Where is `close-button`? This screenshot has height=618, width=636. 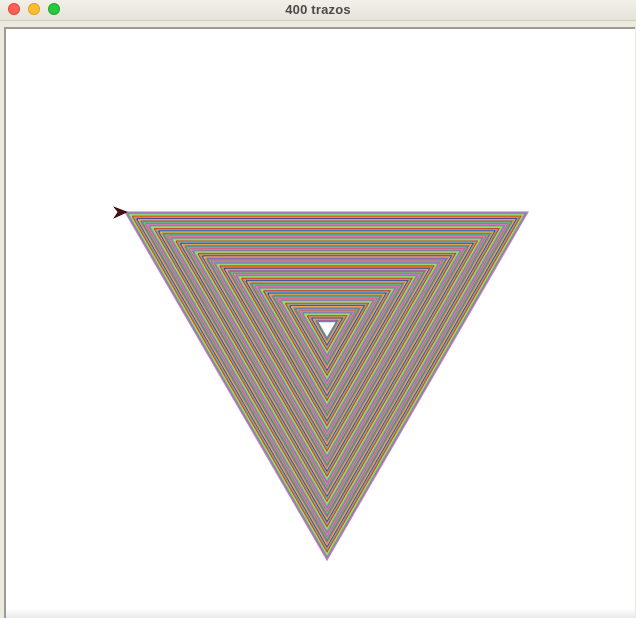 close-button is located at coordinates (14, 9).